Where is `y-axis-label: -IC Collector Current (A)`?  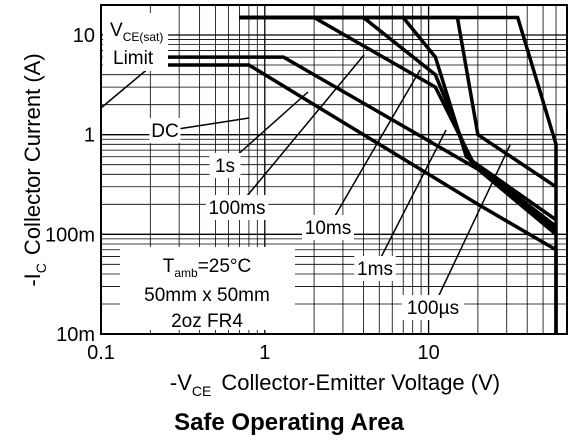
y-axis-label: -IC Collector Current (A) is located at coordinates (34, 169).